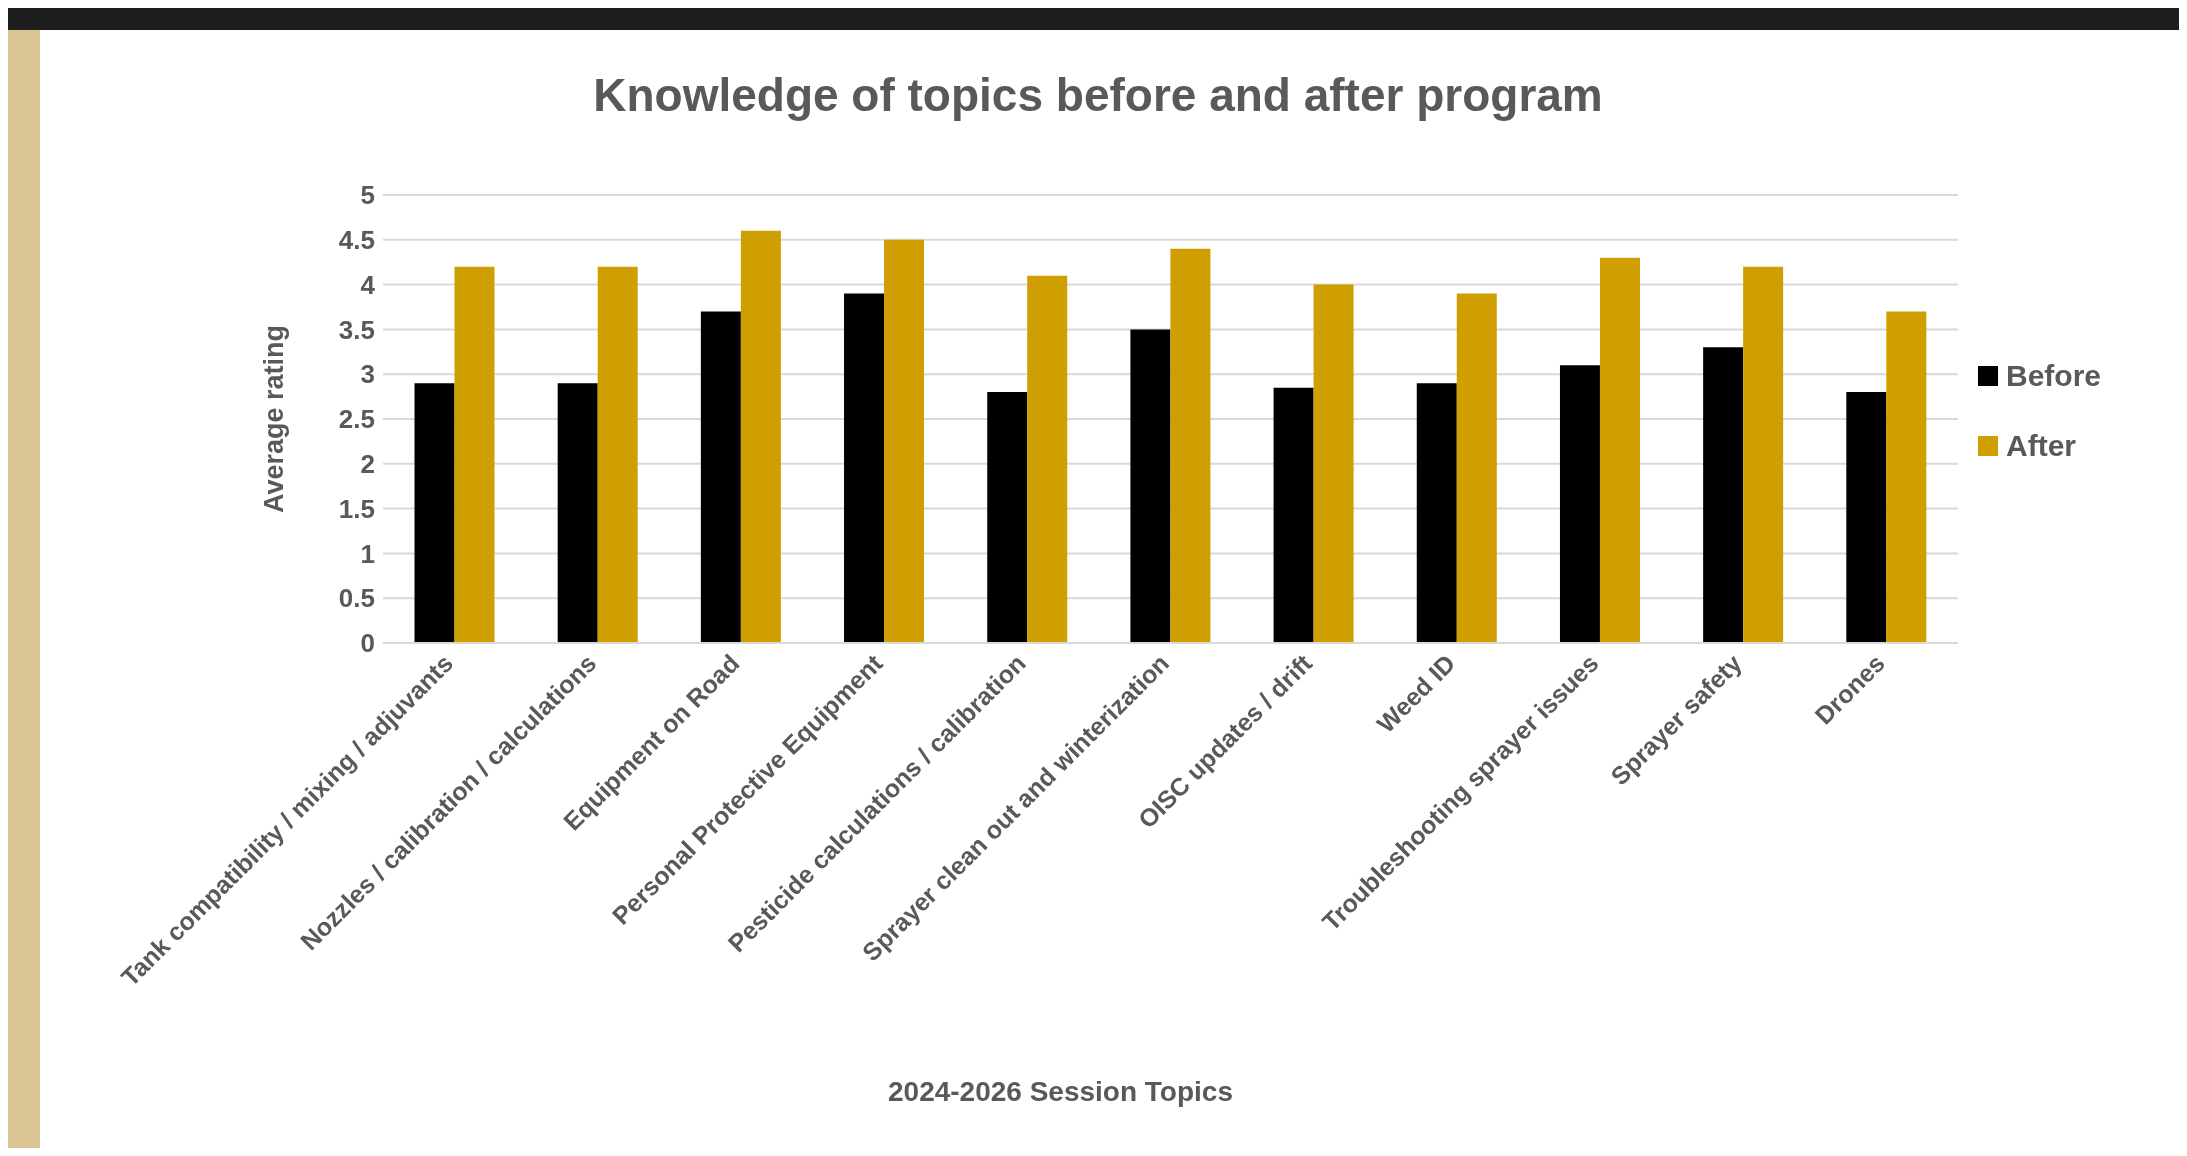 The image size is (2187, 1156). I want to click on y-tick-label: 5, so click(367, 195).